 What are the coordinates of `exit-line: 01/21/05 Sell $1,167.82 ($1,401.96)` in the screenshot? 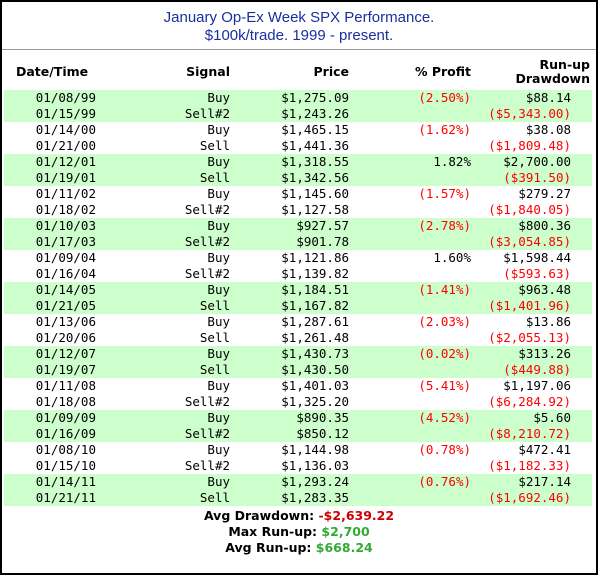 It's located at (299, 306).